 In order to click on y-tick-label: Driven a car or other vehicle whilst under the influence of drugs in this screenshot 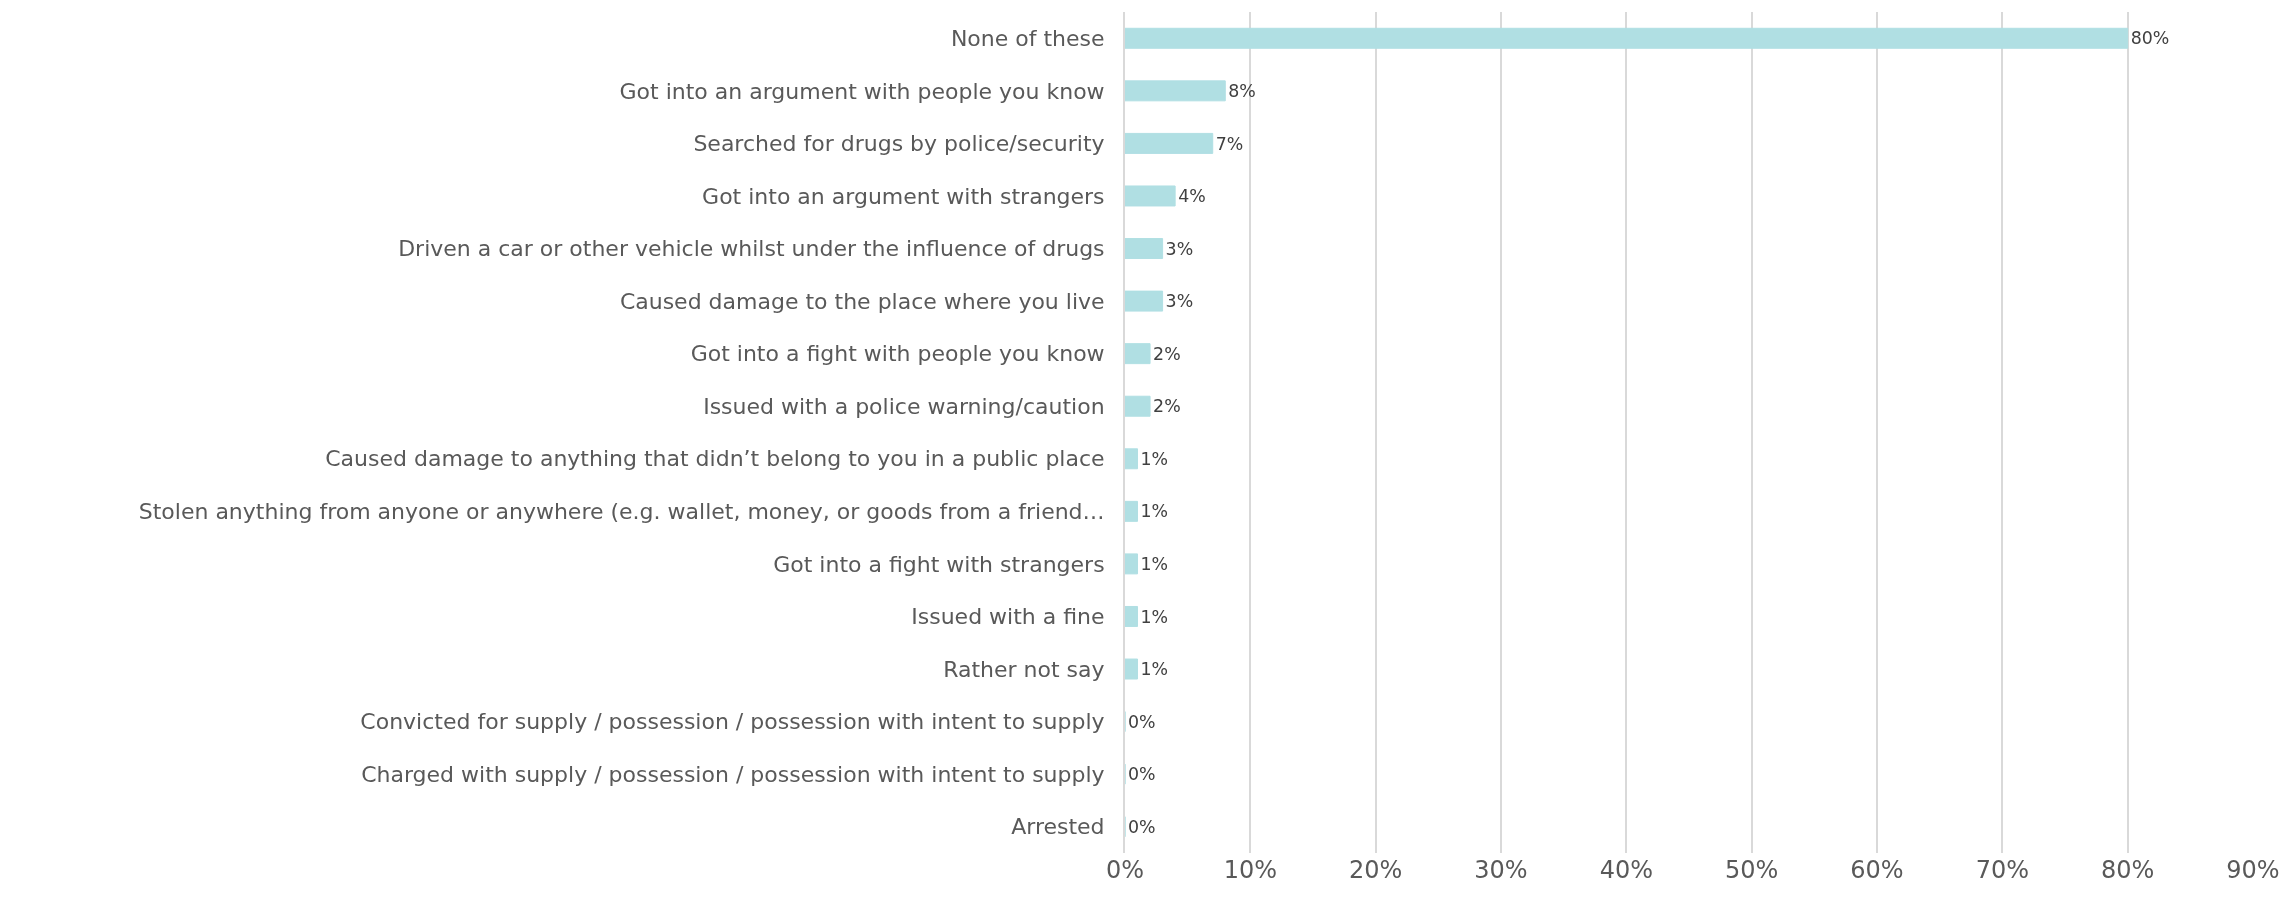, I will do `click(751, 249)`.